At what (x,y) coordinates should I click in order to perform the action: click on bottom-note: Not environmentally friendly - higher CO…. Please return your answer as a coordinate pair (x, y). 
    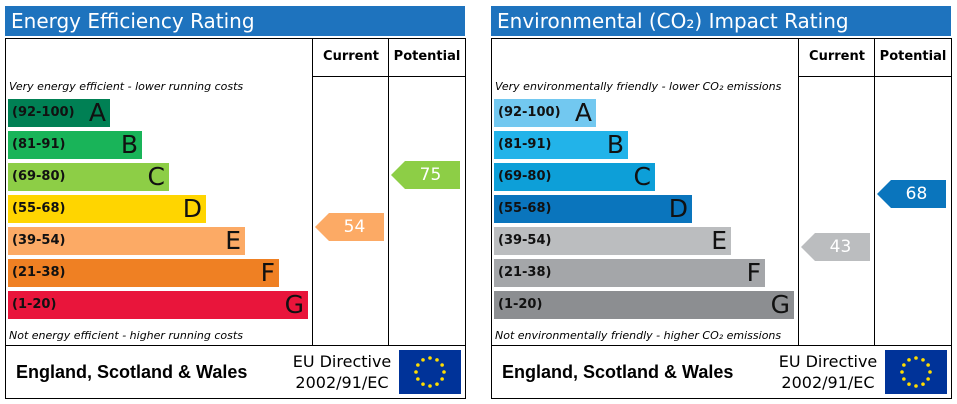
    Looking at the image, I should click on (638, 335).